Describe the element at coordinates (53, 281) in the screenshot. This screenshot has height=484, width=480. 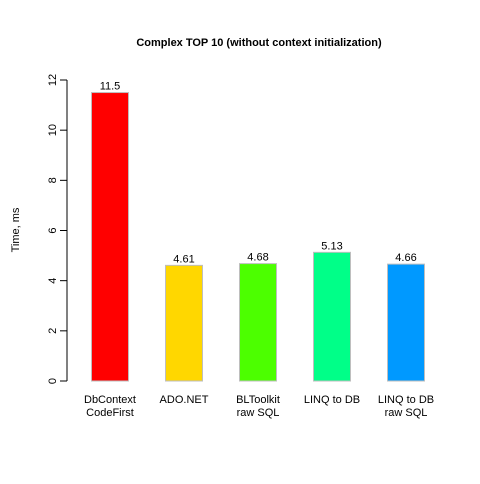
I see `y-tick-label-2: 4` at that location.